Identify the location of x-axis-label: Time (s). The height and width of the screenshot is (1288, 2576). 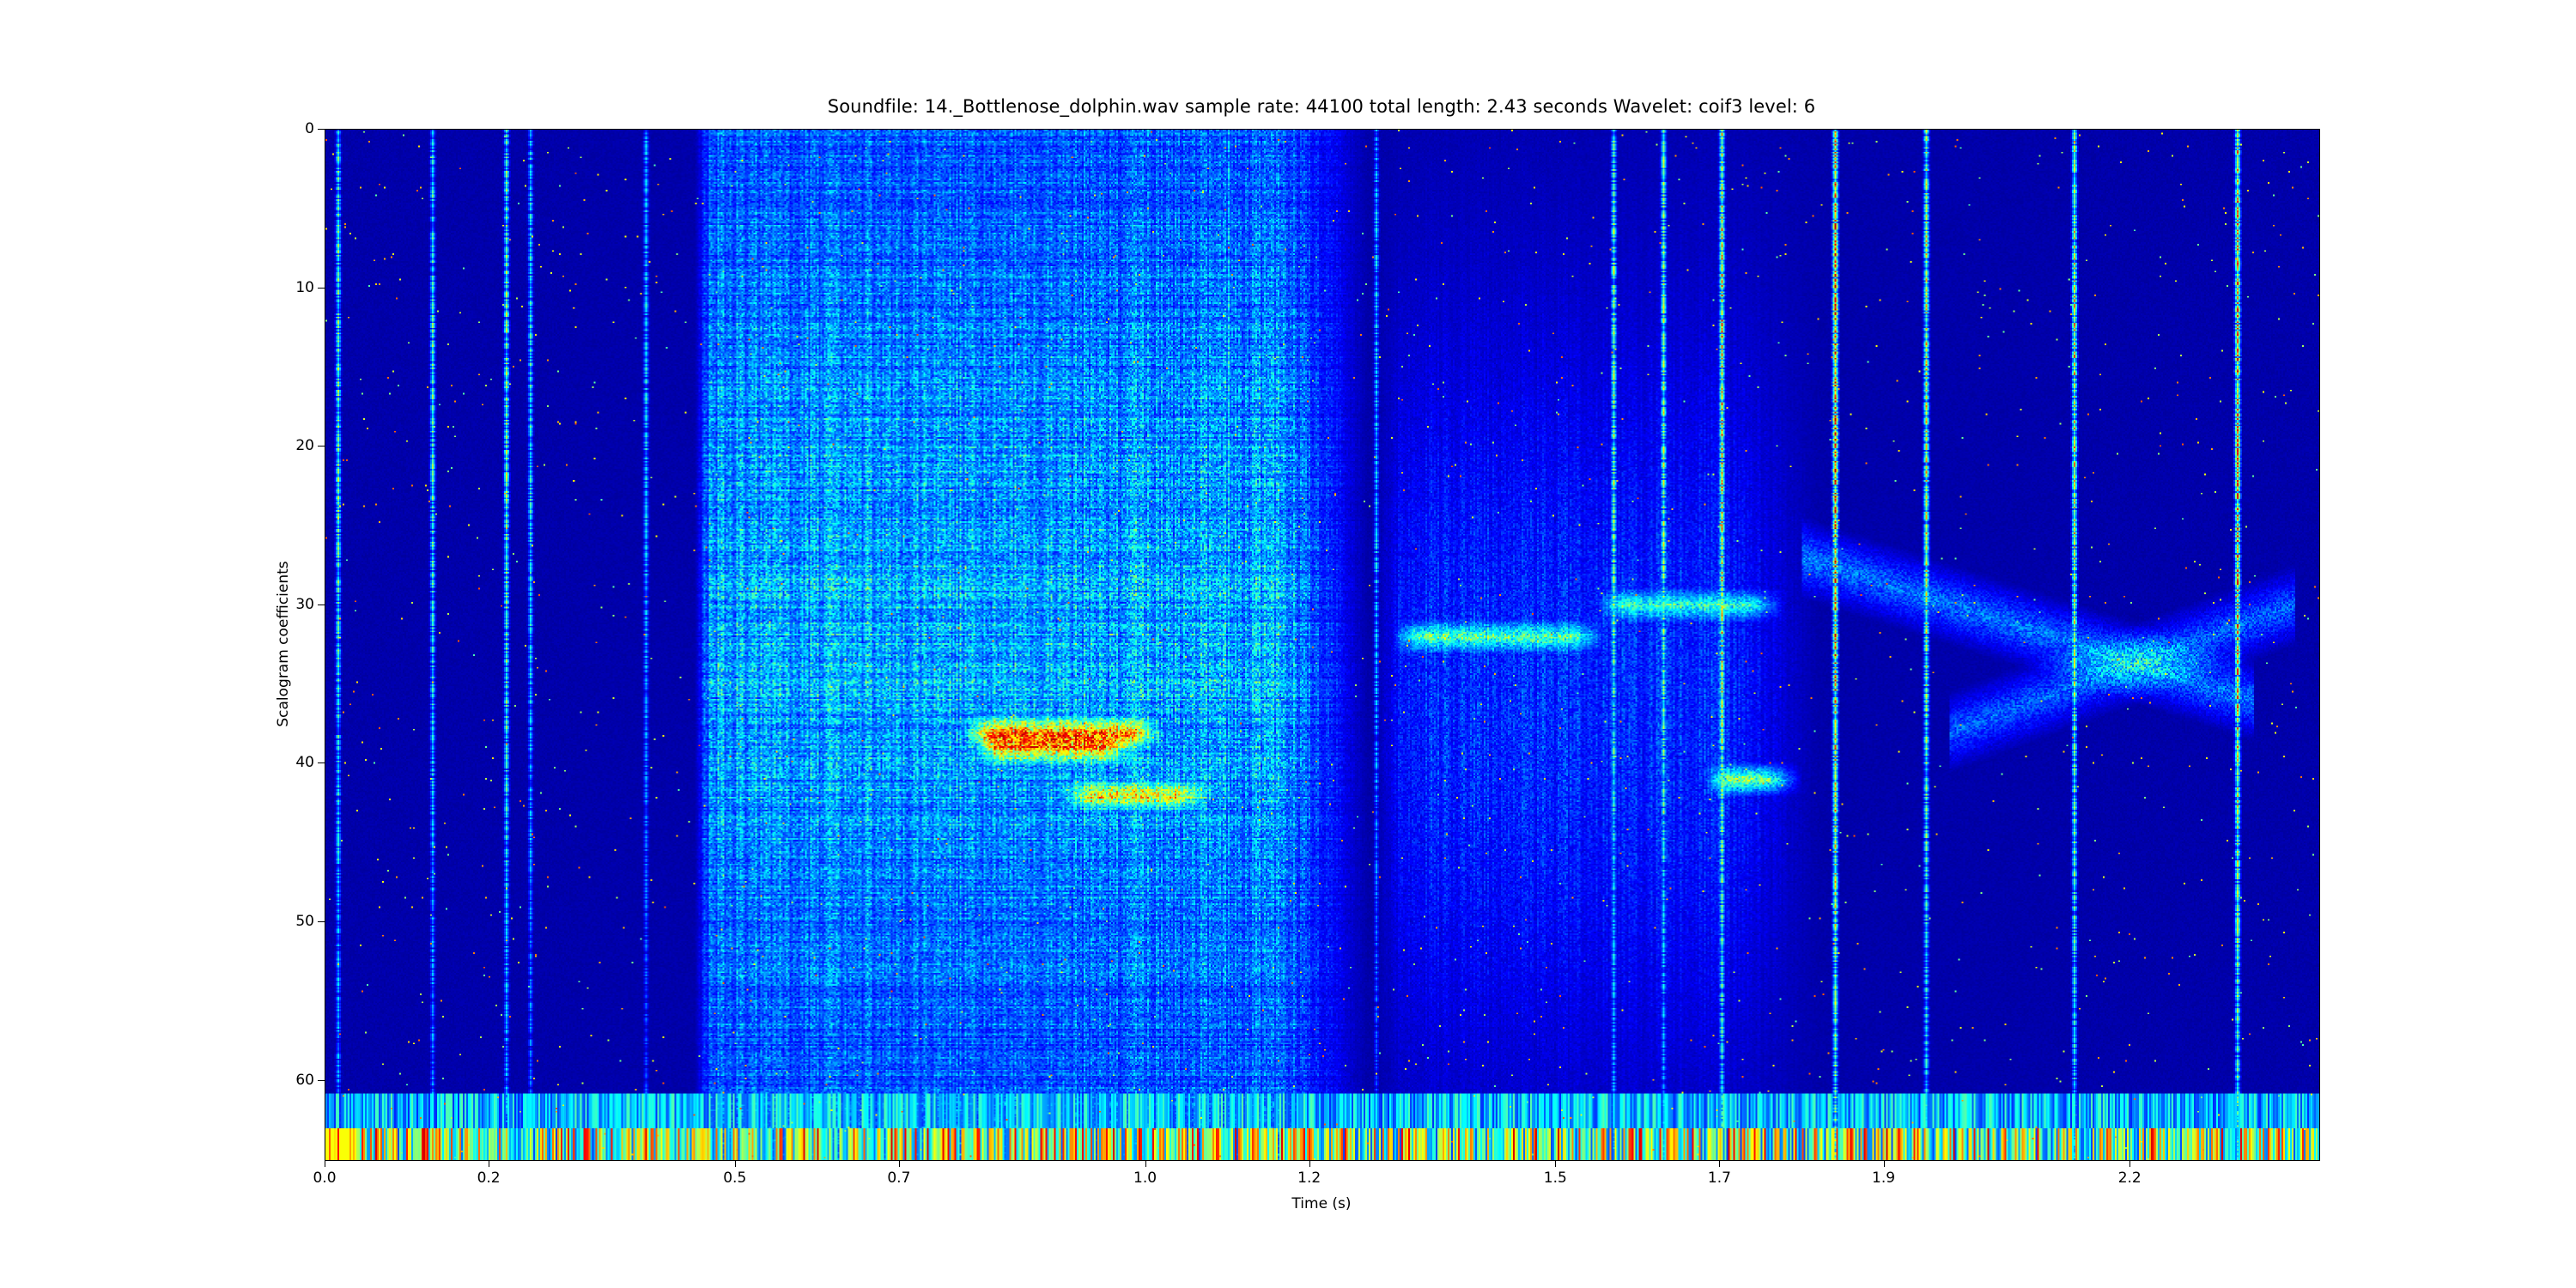
(1321, 1203).